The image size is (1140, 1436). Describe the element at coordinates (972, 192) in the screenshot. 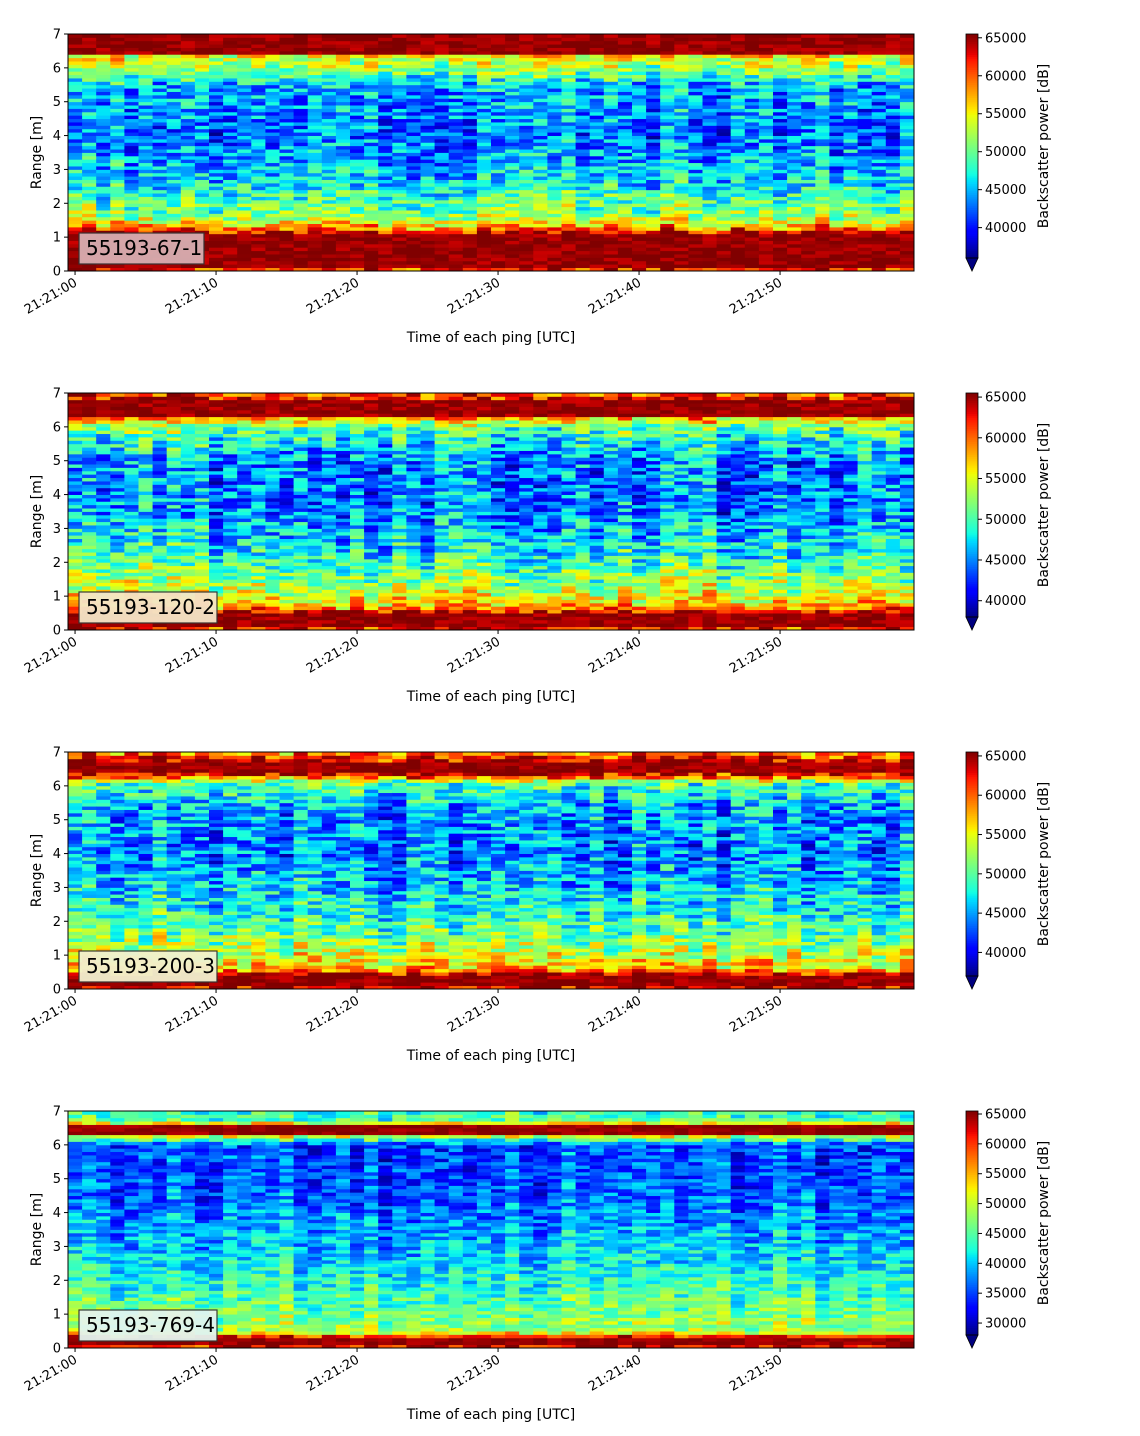

I see `colorbar-segment` at that location.